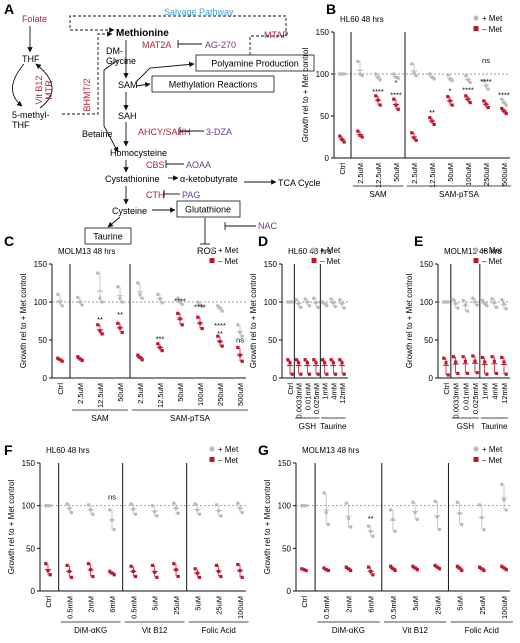 The height and width of the screenshot is (643, 520). What do you see at coordinates (378, 91) in the screenshot?
I see `significance-label: ****` at bounding box center [378, 91].